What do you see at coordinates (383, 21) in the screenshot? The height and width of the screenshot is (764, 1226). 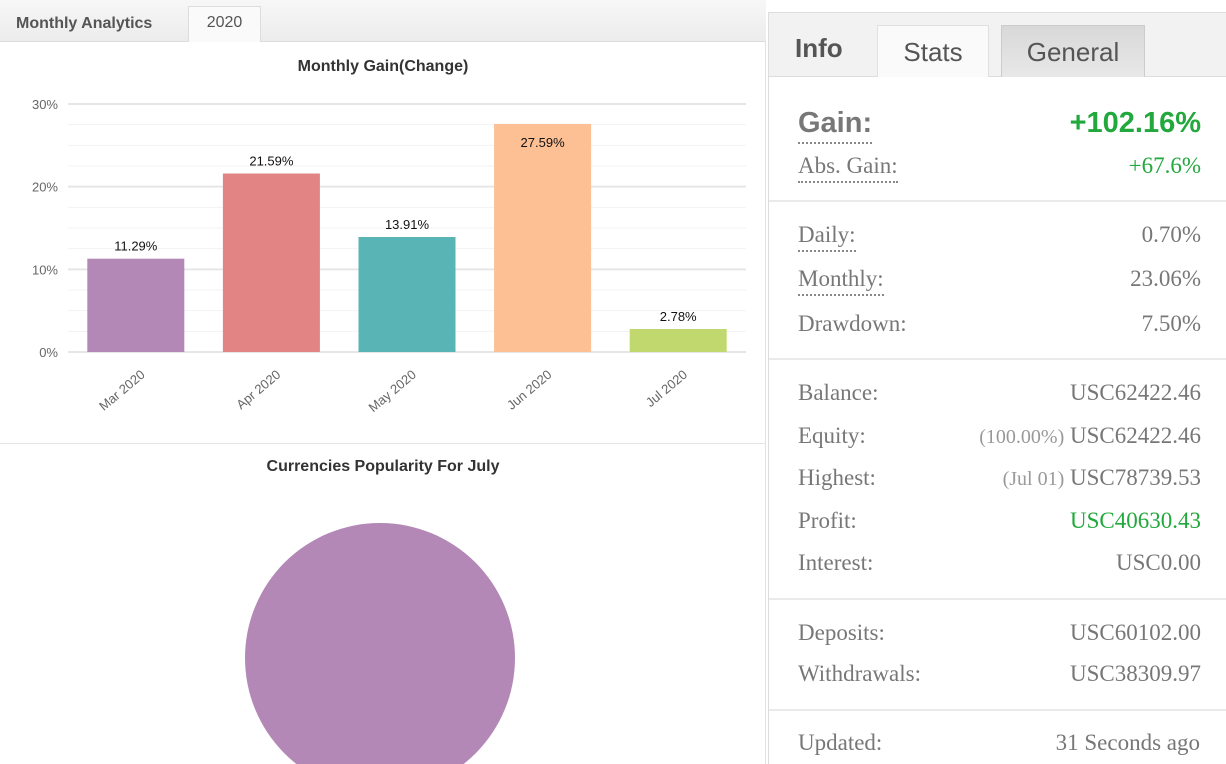 I see `analytics-tabs: Monthly Analytics 2020` at bounding box center [383, 21].